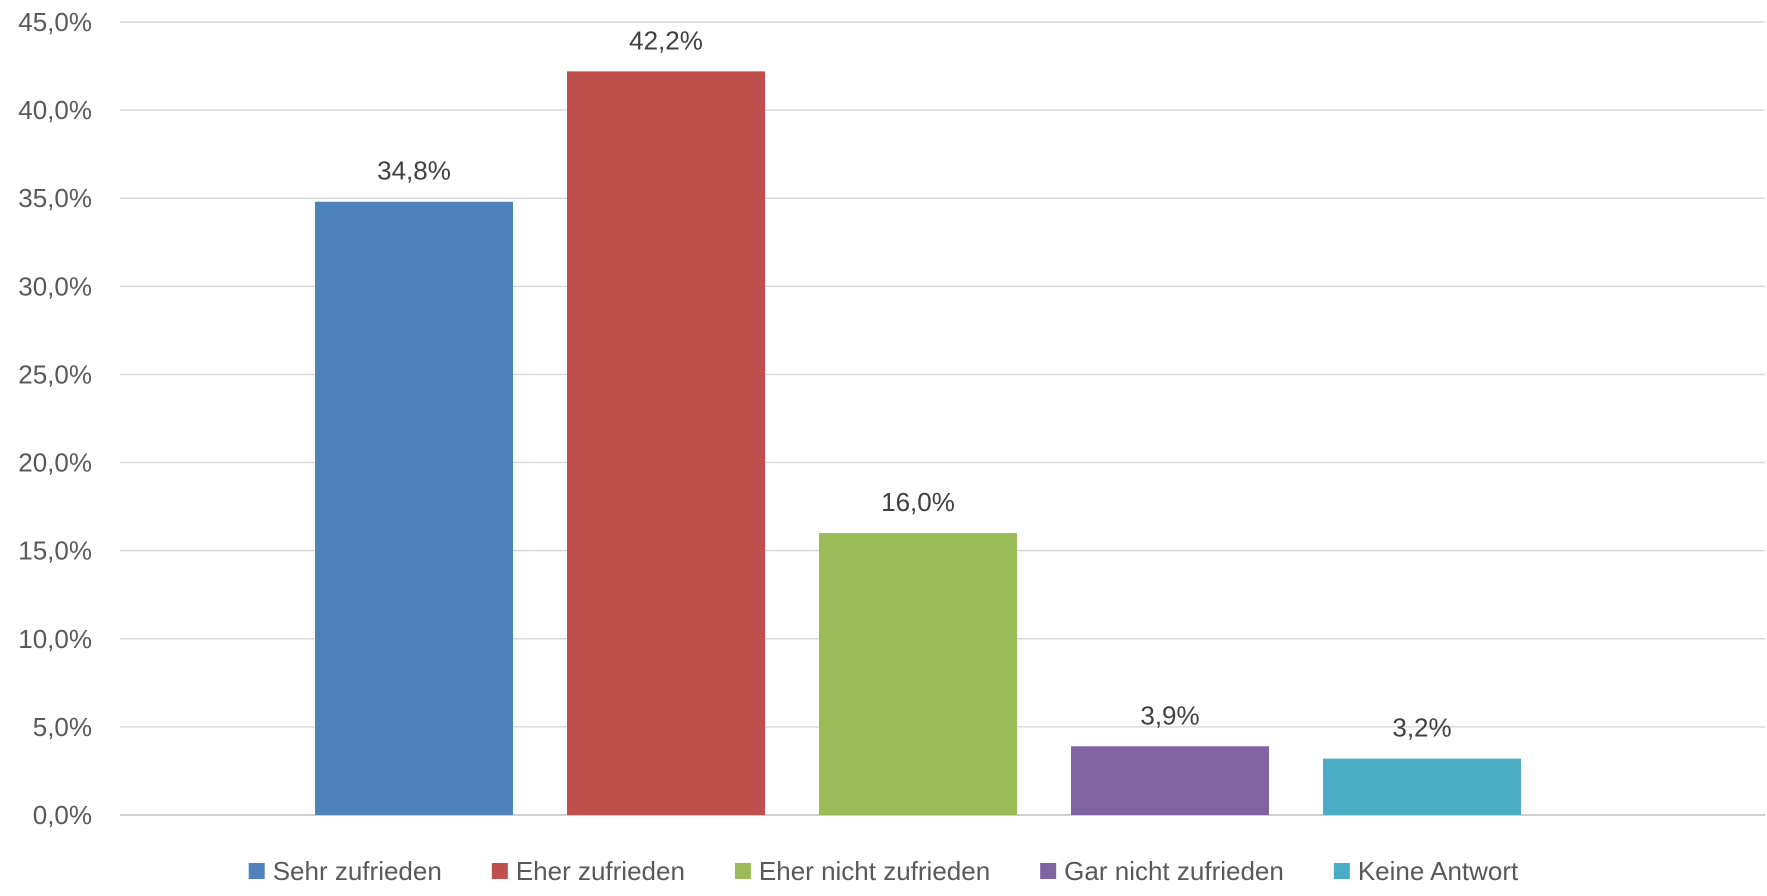 The image size is (1767, 896). What do you see at coordinates (874, 871) in the screenshot?
I see `legend-label: Eher nicht zufrieden` at bounding box center [874, 871].